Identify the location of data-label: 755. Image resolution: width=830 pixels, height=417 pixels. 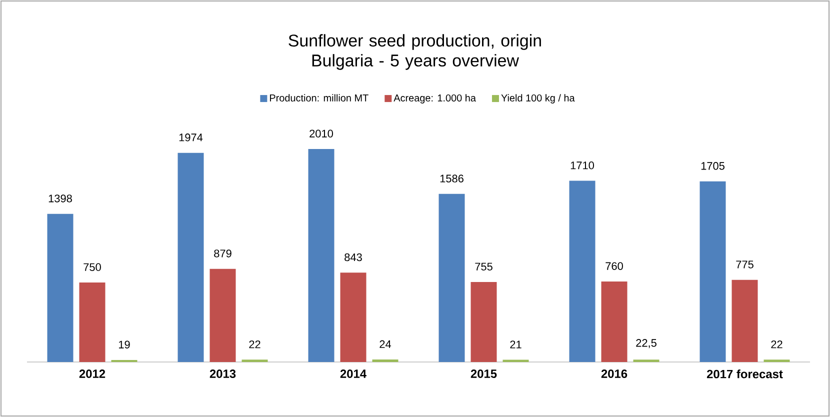
(483, 266).